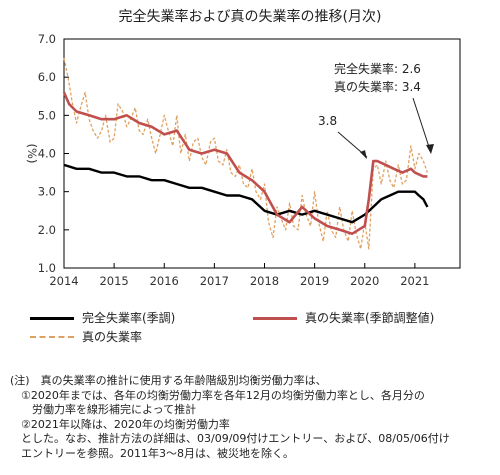 The height and width of the screenshot is (475, 500). What do you see at coordinates (164, 281) in the screenshot?
I see `x-tick-label: 2016` at bounding box center [164, 281].